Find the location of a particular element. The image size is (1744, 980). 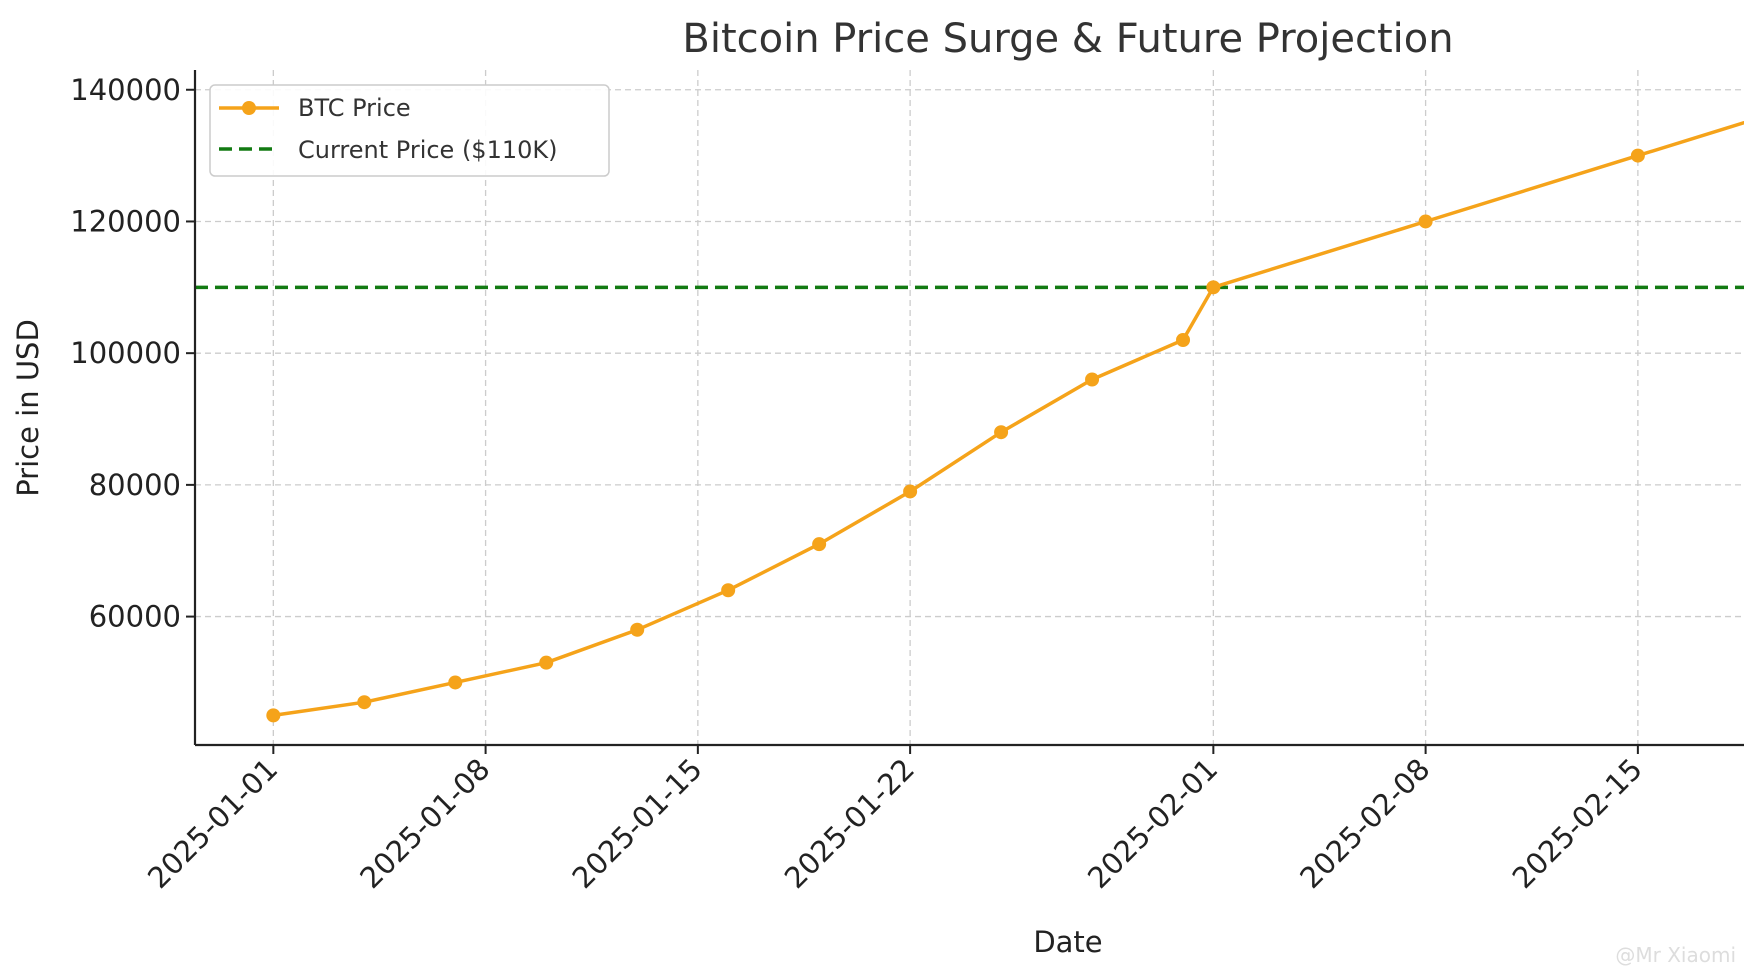

legend-box is located at coordinates (409, 130).